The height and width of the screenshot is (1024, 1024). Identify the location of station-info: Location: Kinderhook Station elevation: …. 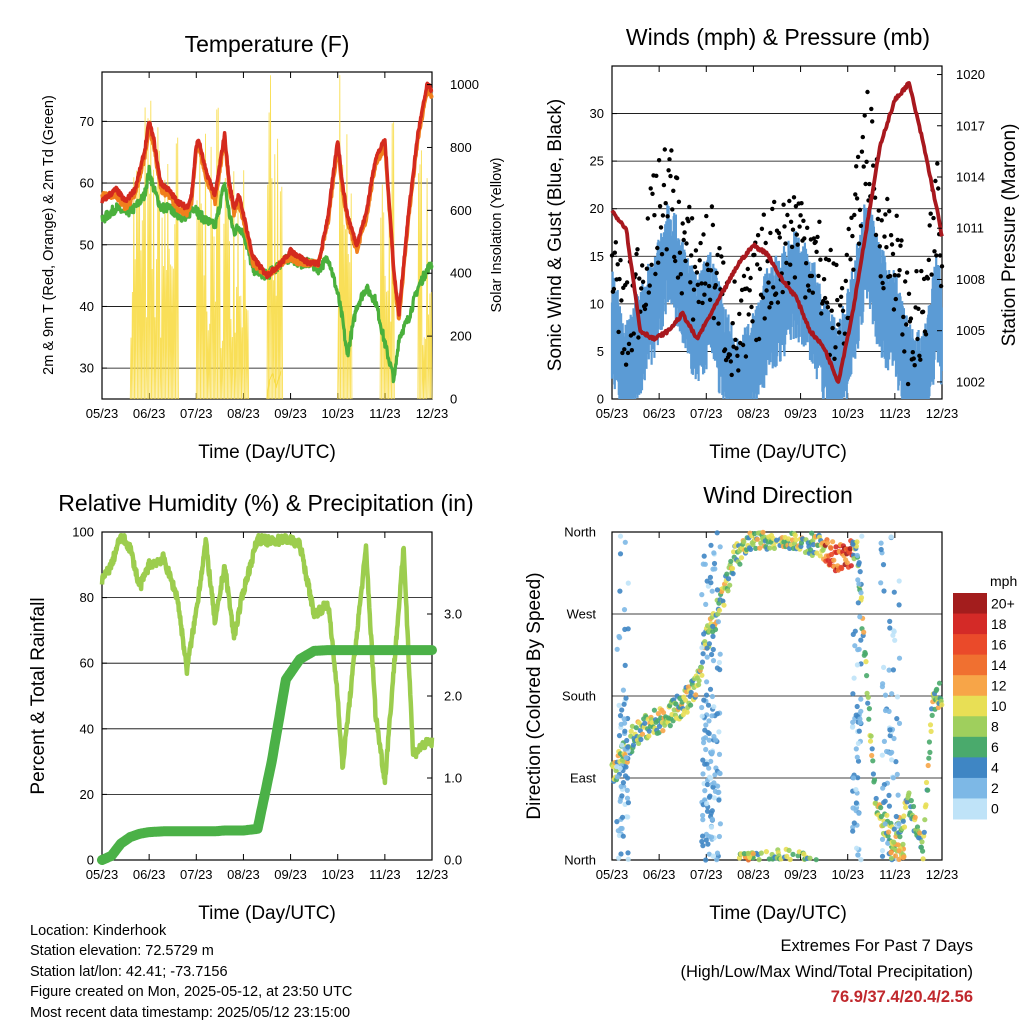
(191, 972).